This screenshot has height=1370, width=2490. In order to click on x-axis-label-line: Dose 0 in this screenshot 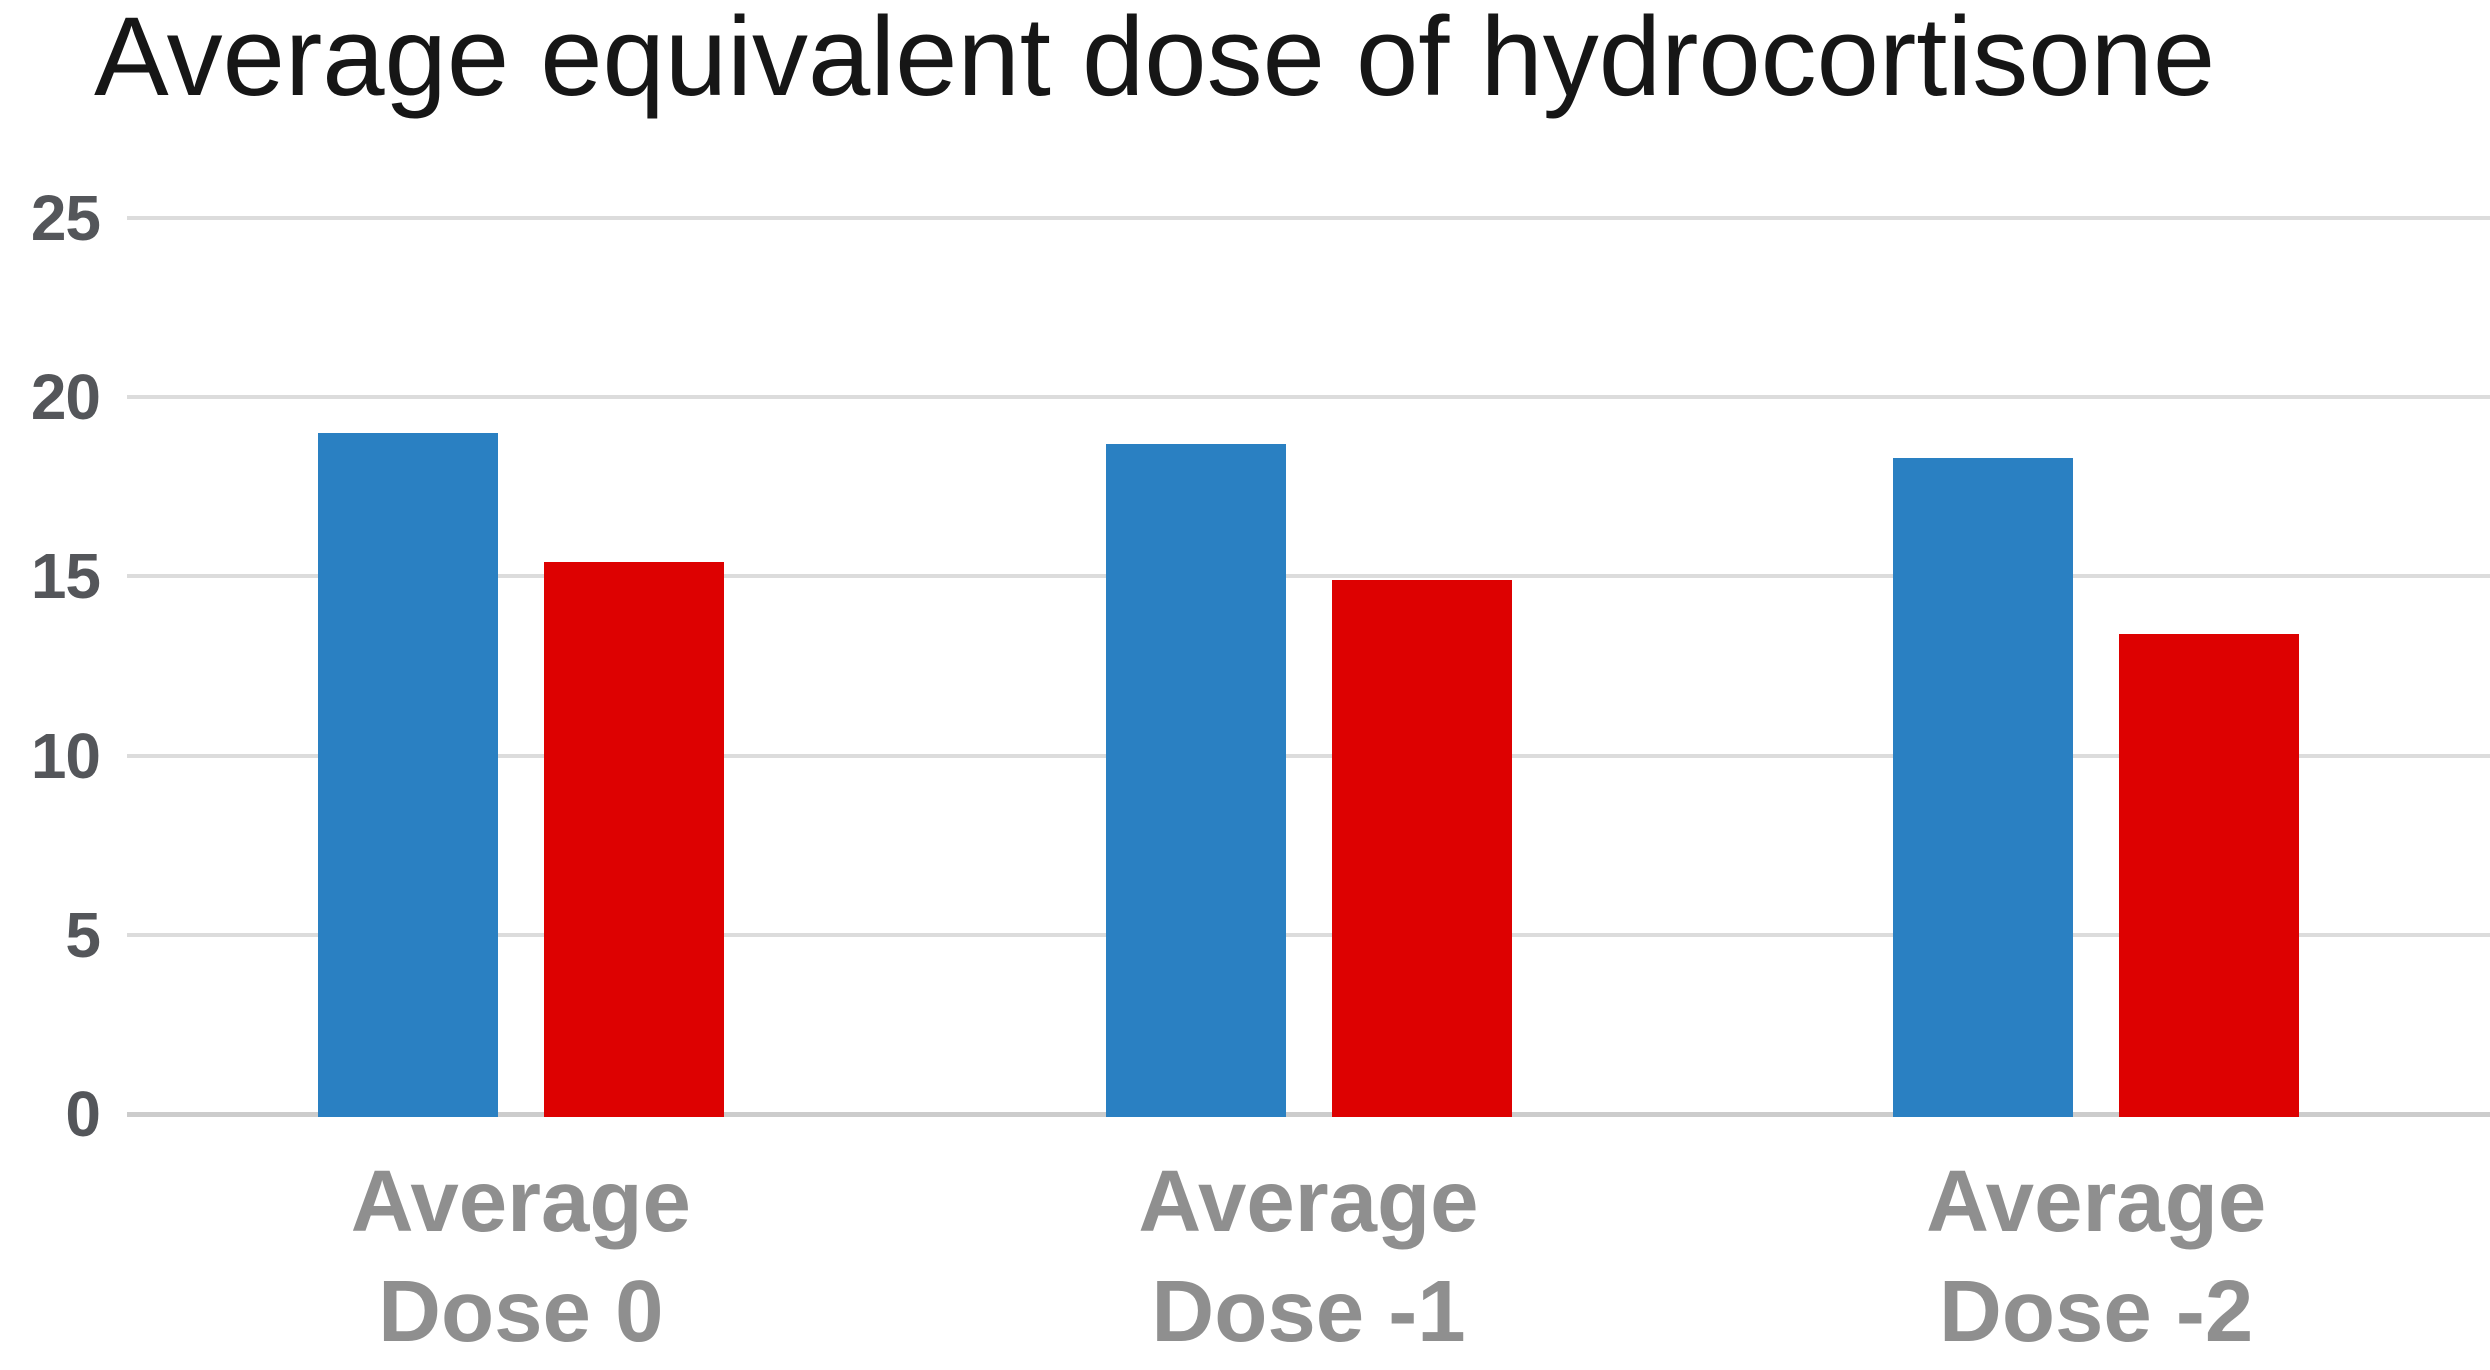, I will do `click(521, 1311)`.